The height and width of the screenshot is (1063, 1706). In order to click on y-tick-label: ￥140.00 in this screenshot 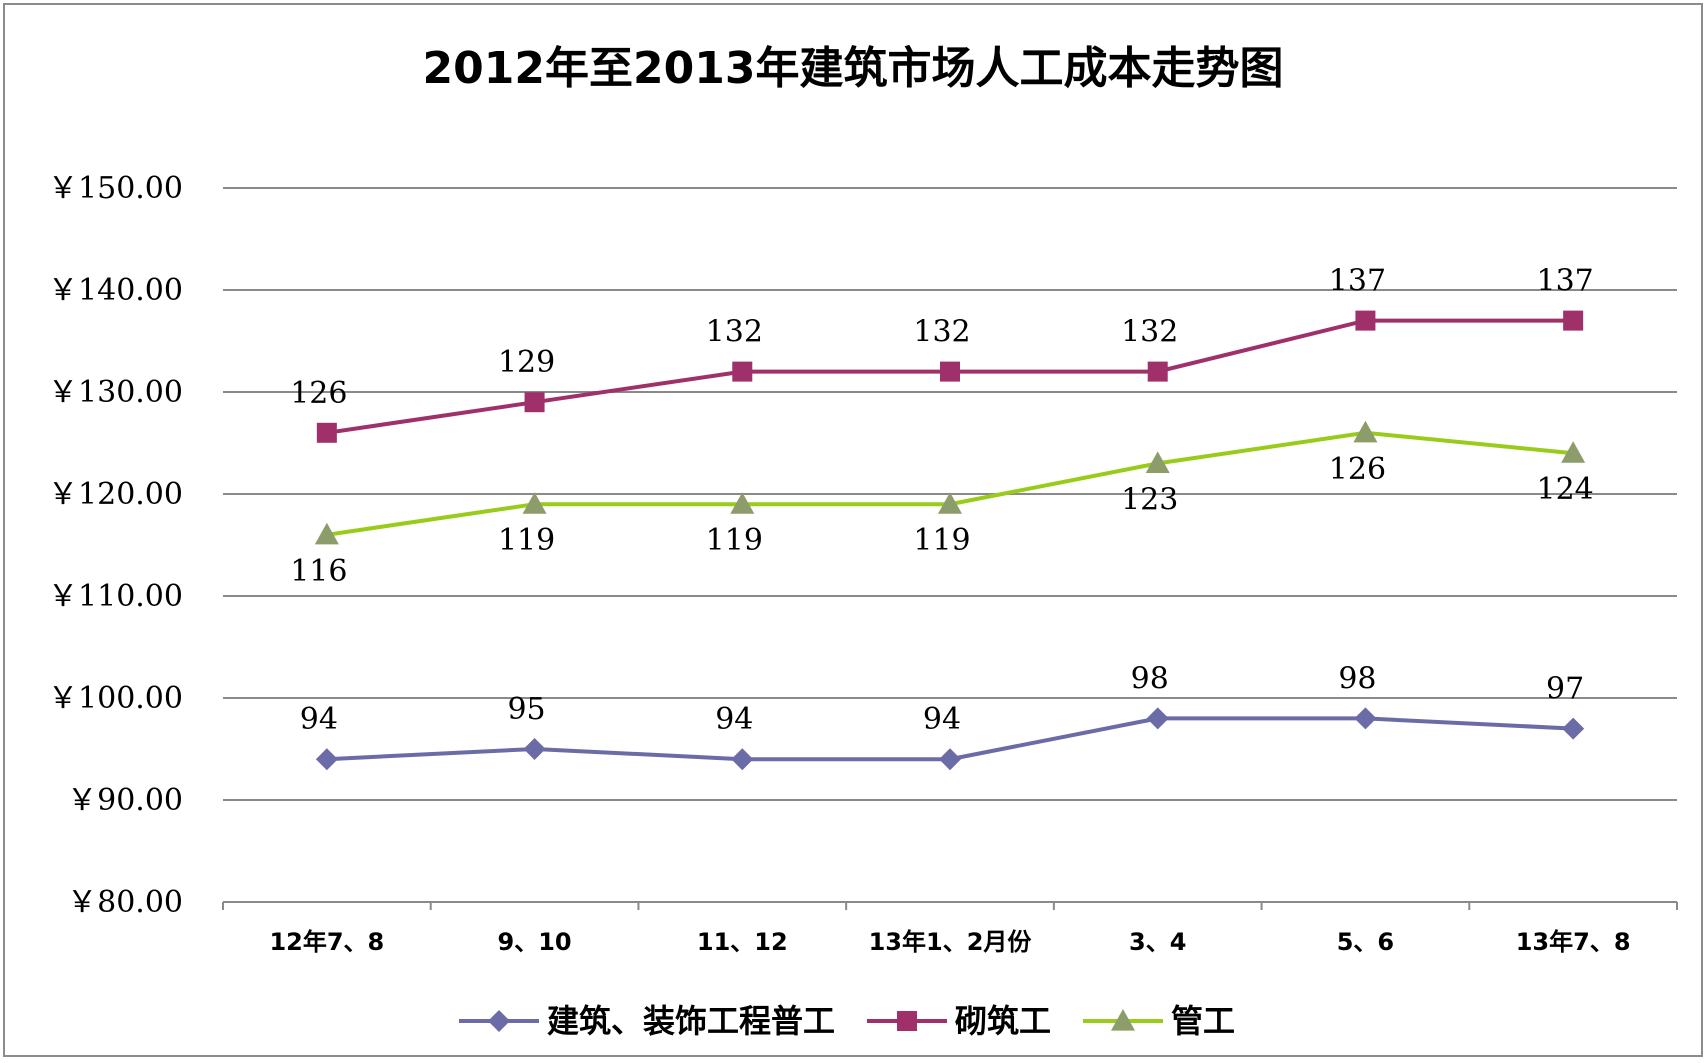, I will do `click(115, 290)`.